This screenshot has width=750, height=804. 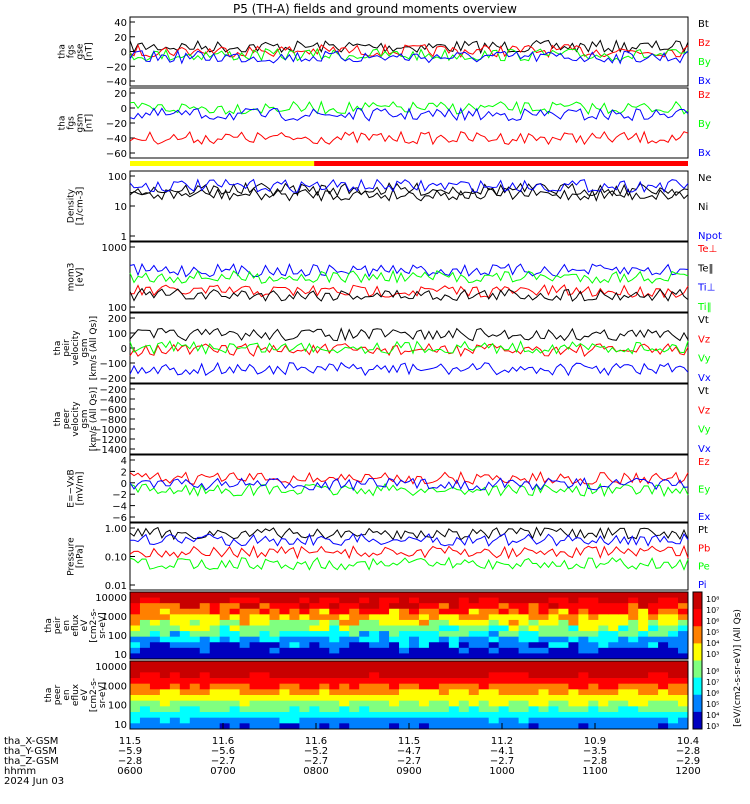 I want to click on y-axis-label: peir, so click(x=67, y=348).